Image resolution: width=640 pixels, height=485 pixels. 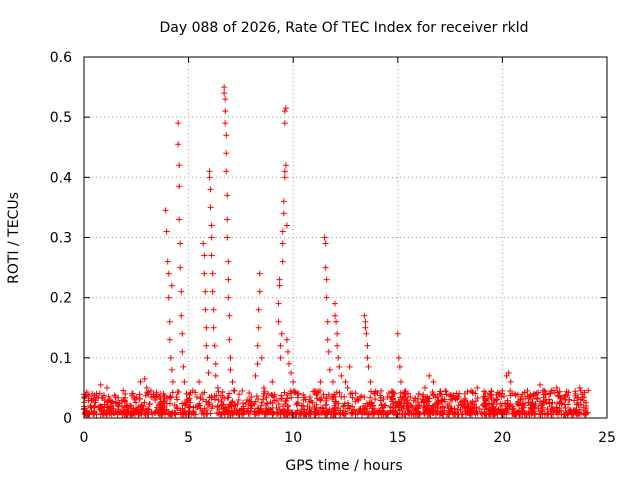 I want to click on x-tick-label: 0, so click(x=84, y=438).